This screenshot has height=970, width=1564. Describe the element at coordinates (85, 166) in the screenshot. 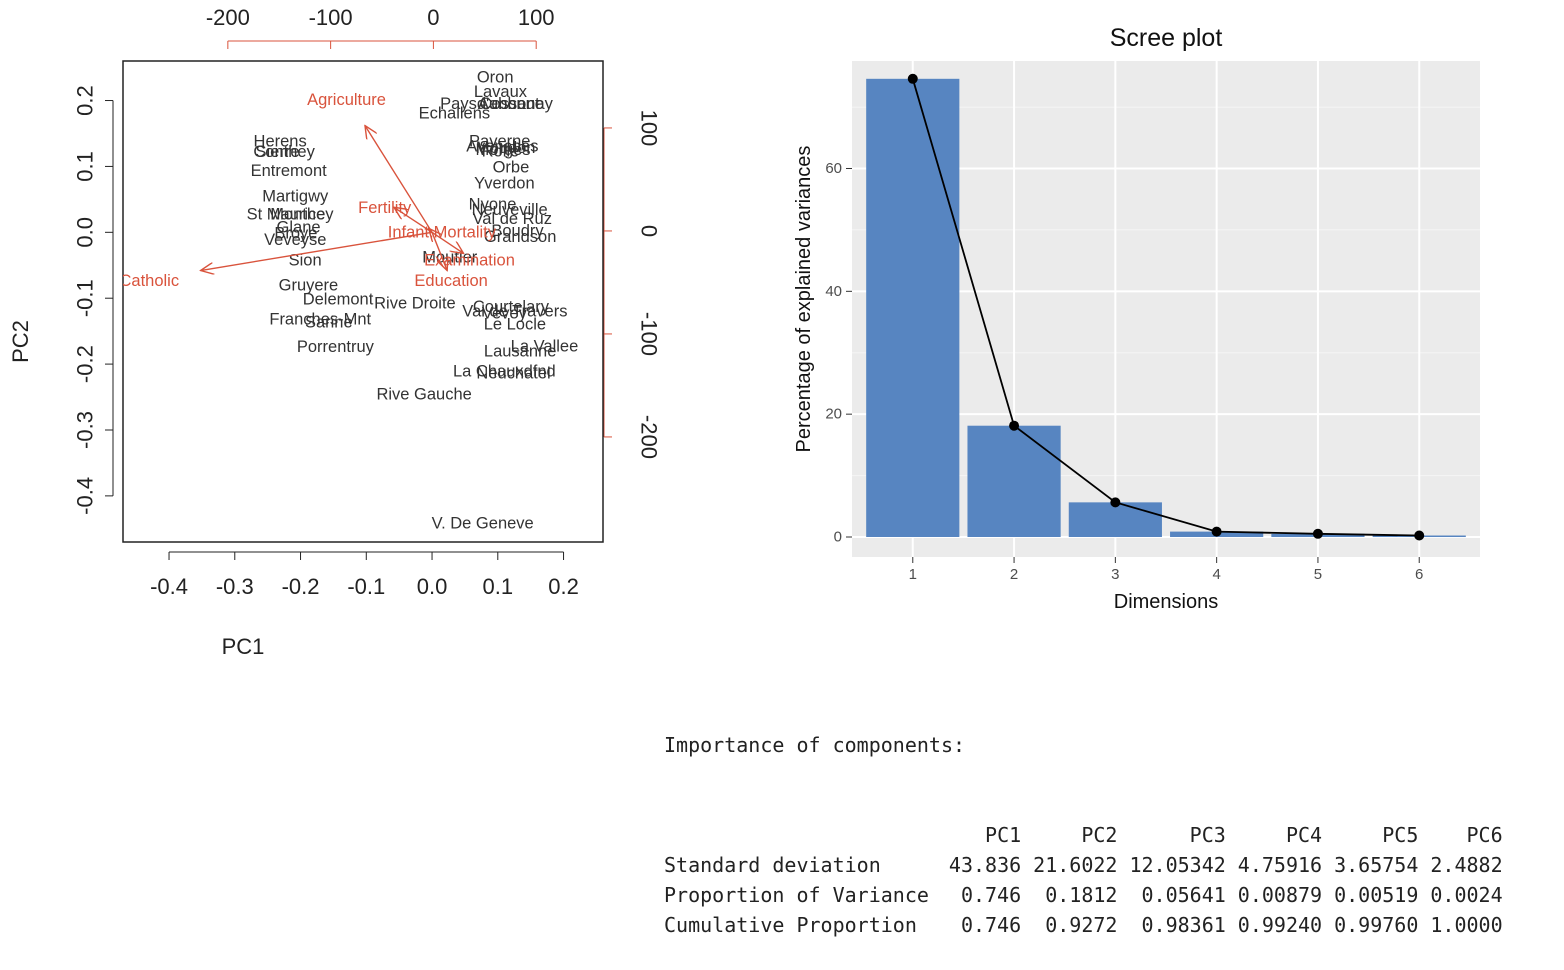

I see `y-tick-label: 0.1` at that location.